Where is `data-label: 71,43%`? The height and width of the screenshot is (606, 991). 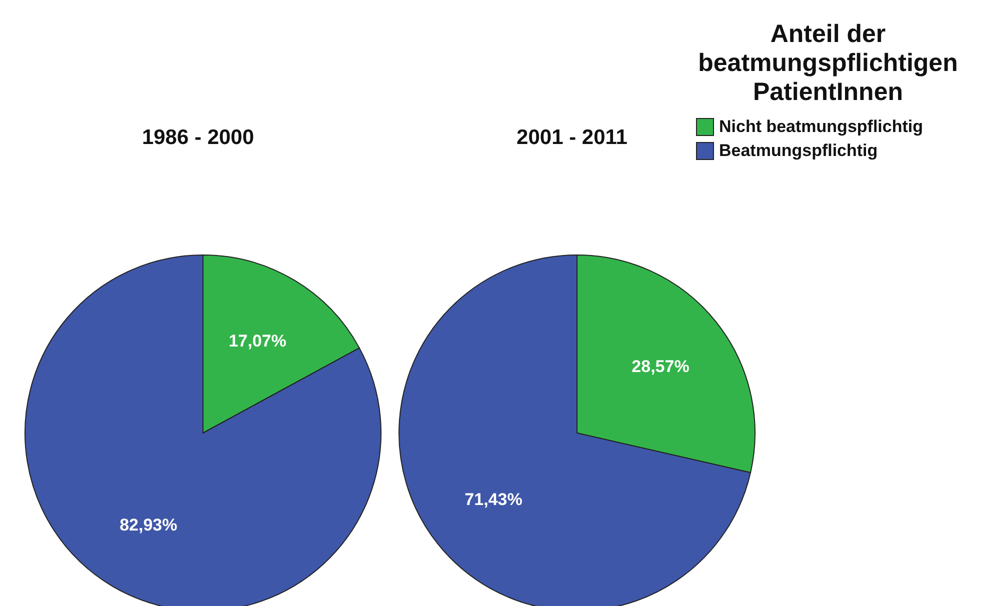 data-label: 71,43% is located at coordinates (493, 500).